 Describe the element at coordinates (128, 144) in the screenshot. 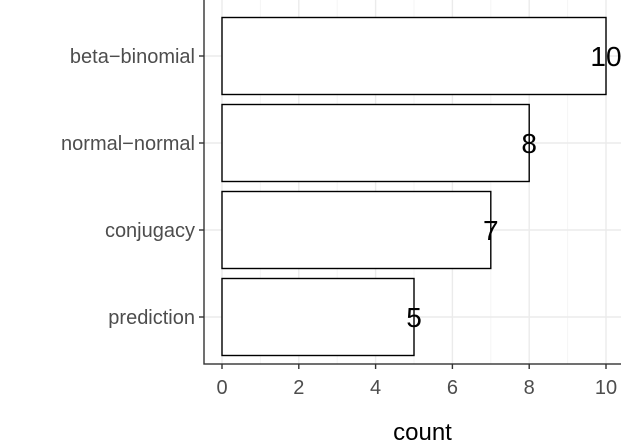

I see `y-tick-label: normal−normal` at that location.